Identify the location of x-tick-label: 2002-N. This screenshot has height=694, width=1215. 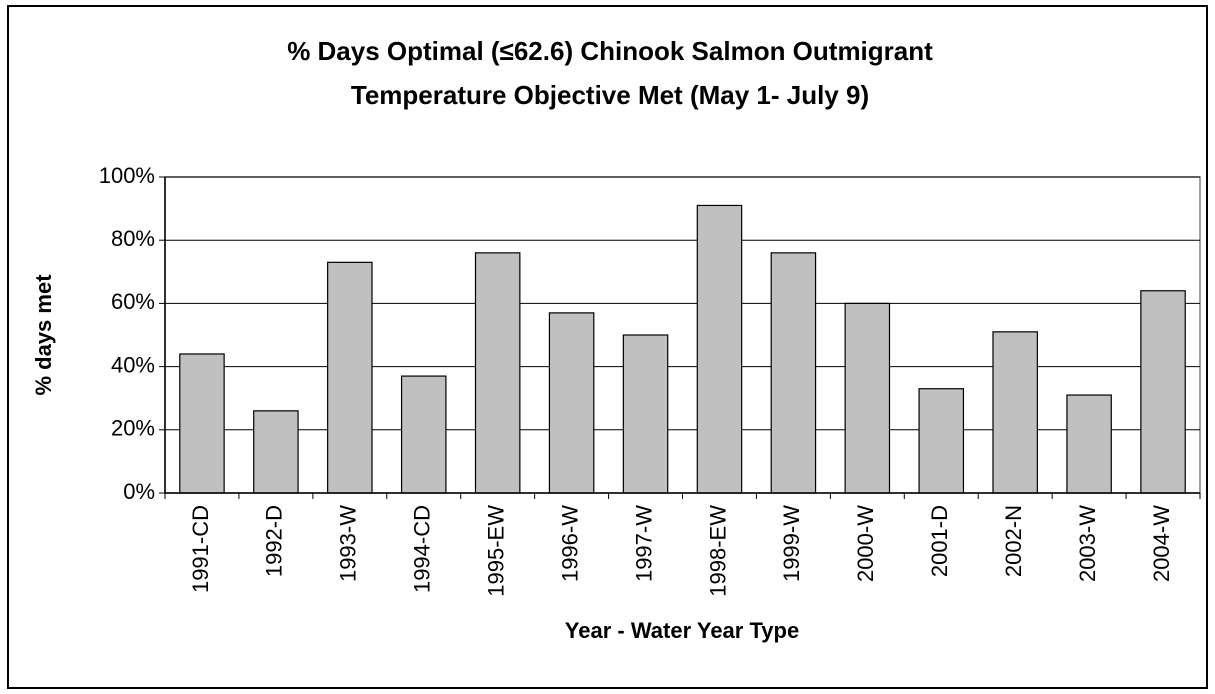
(1013, 541).